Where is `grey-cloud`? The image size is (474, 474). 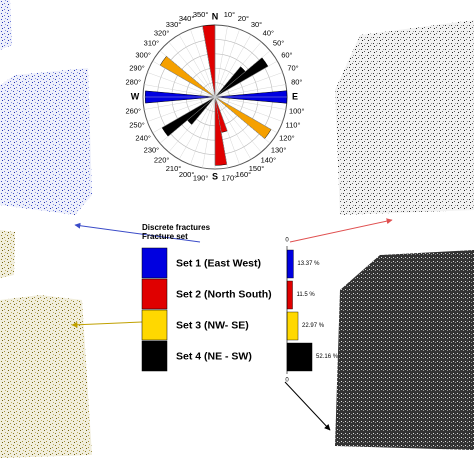
grey-cloud is located at coordinates (404, 117).